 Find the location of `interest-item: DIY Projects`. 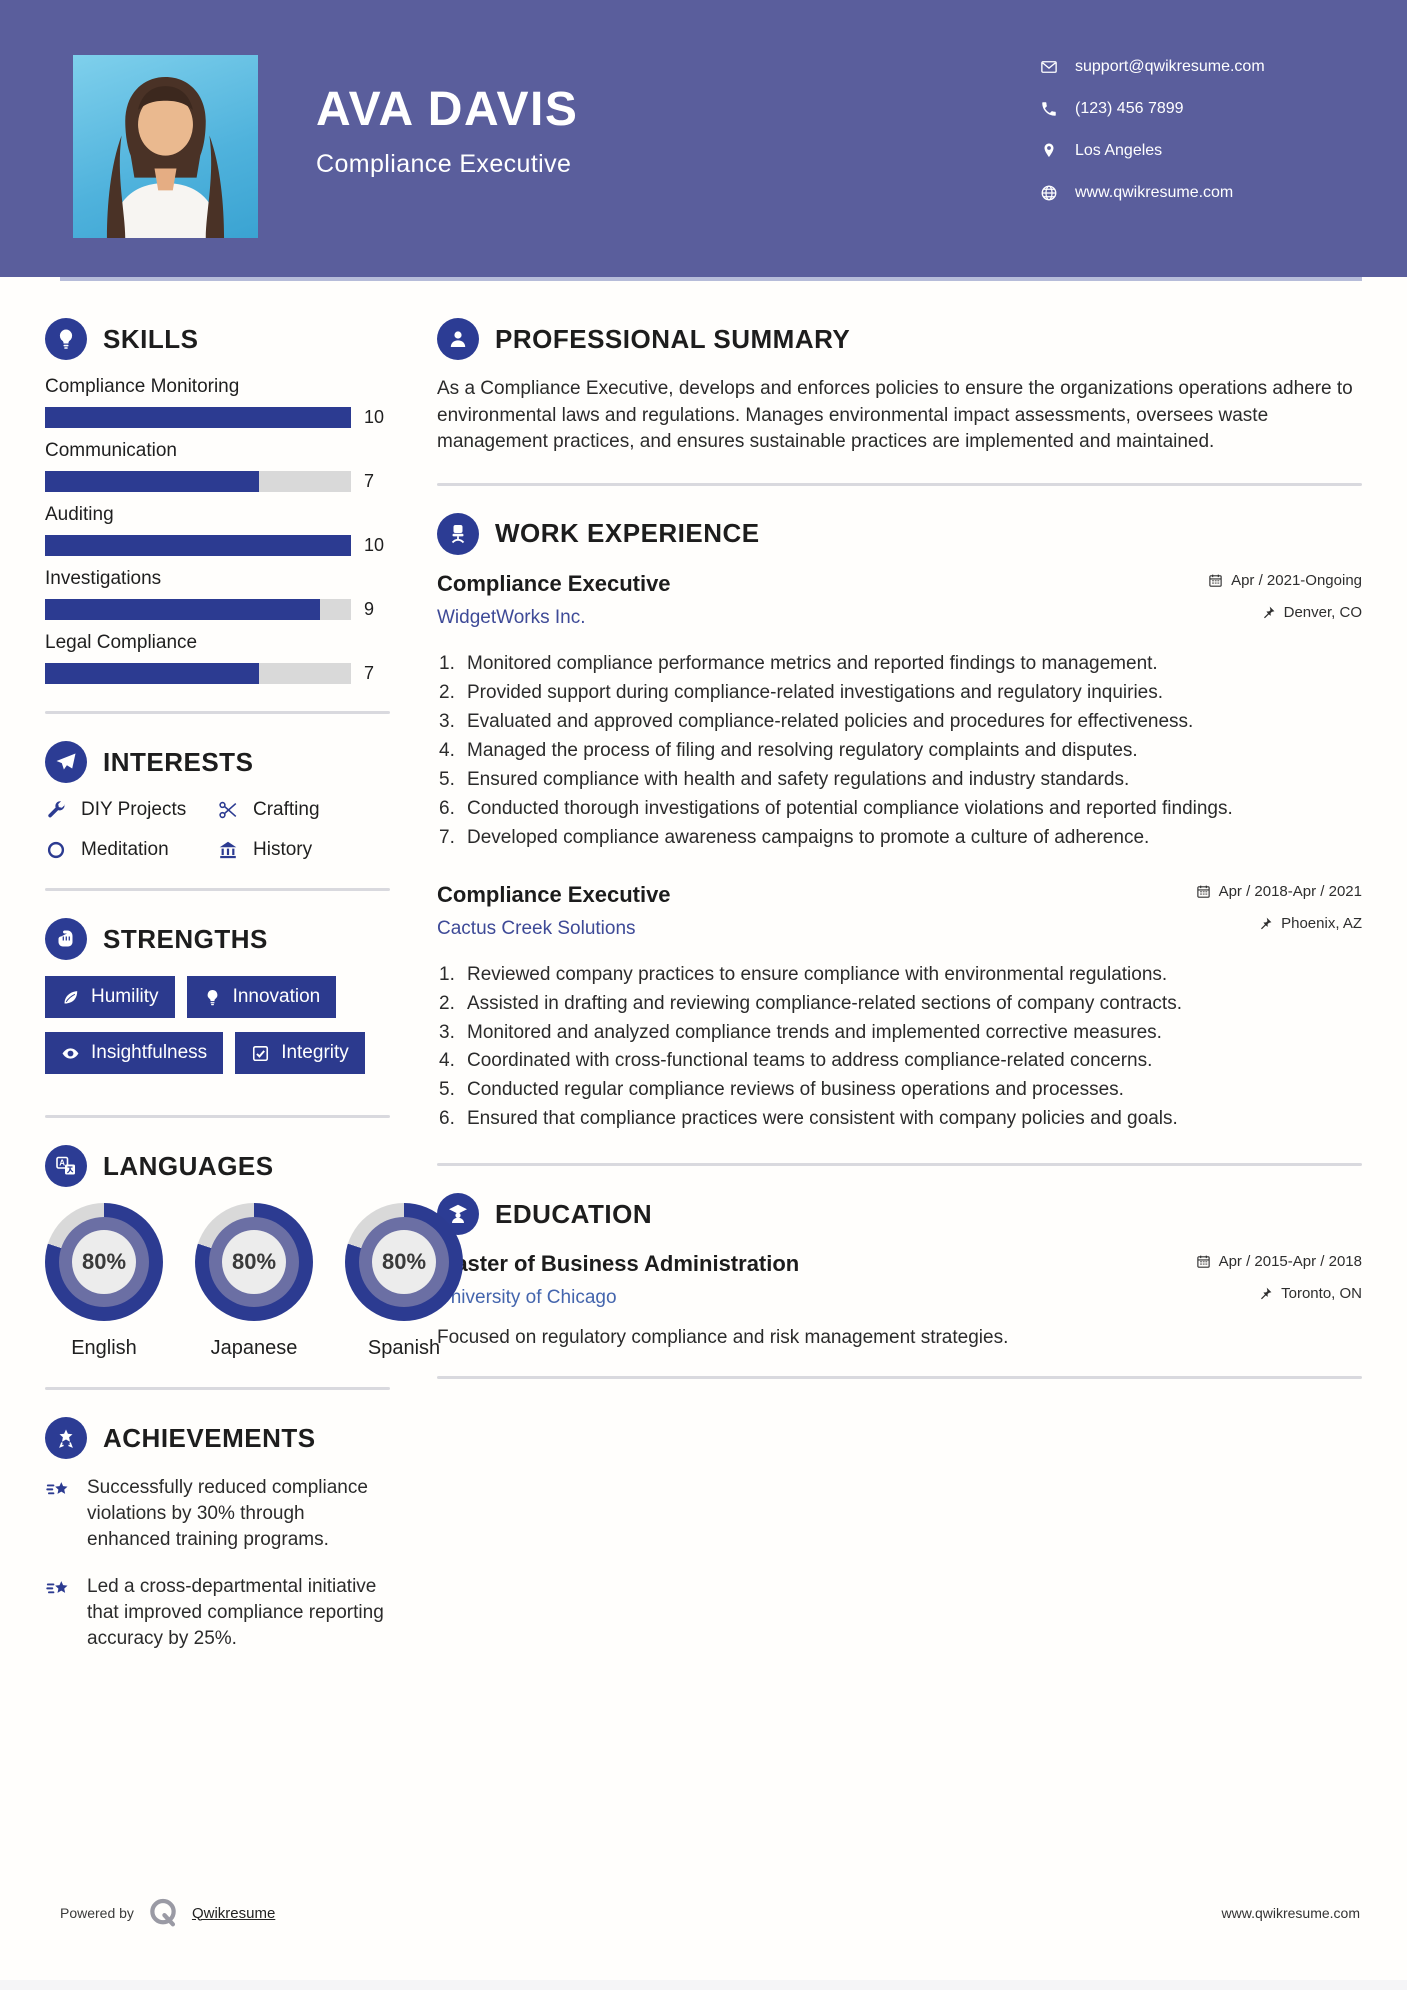

interest-item: DIY Projects is located at coordinates (131, 810).